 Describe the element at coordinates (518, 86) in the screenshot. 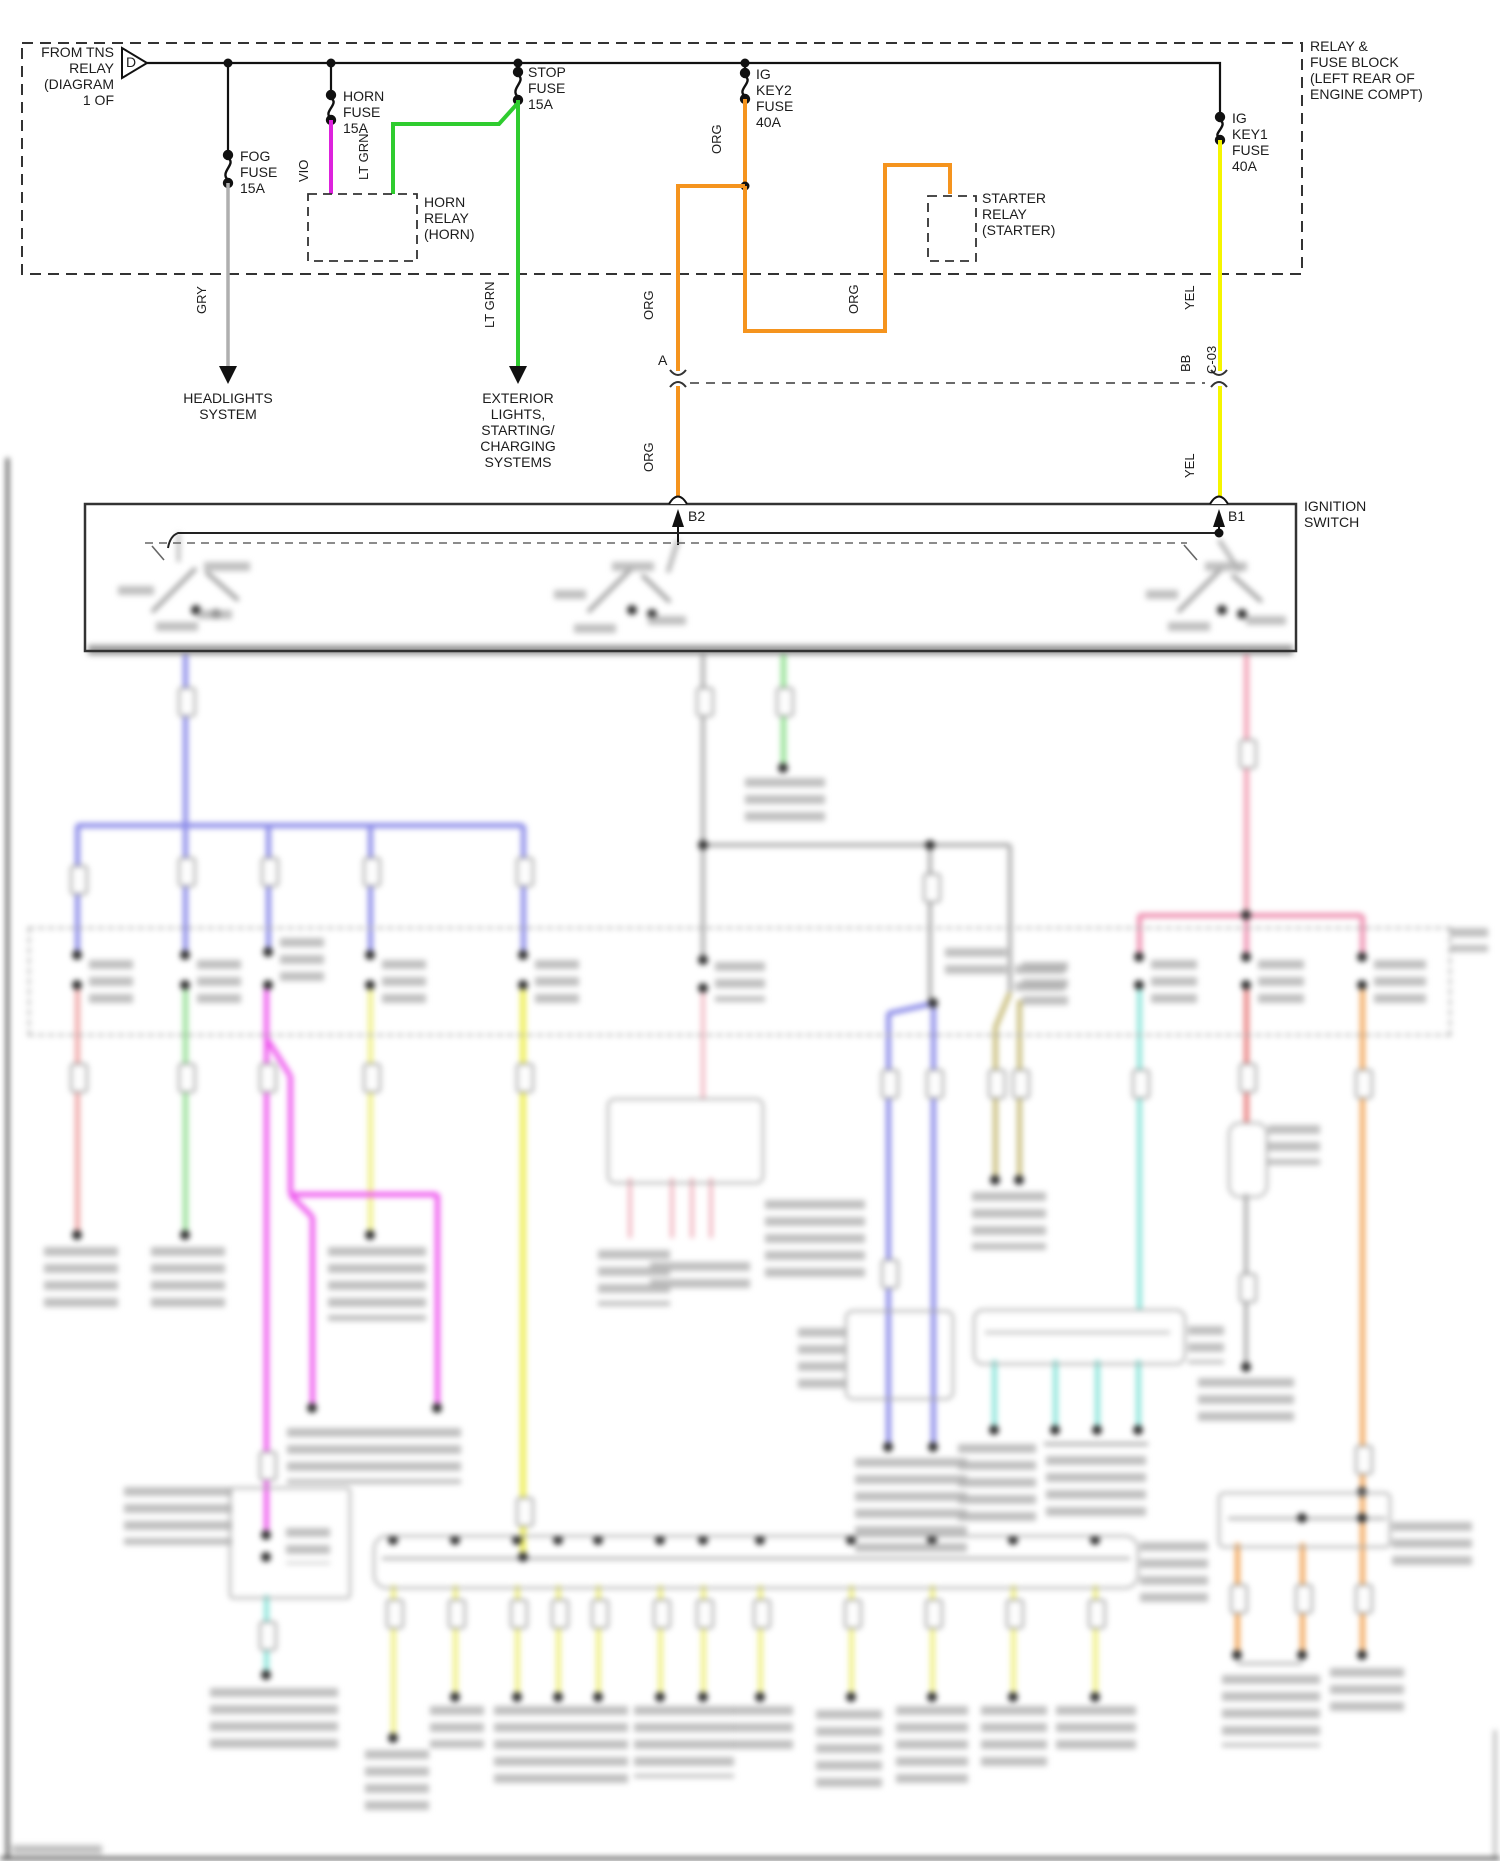

I see `stop-fuse-icon` at that location.